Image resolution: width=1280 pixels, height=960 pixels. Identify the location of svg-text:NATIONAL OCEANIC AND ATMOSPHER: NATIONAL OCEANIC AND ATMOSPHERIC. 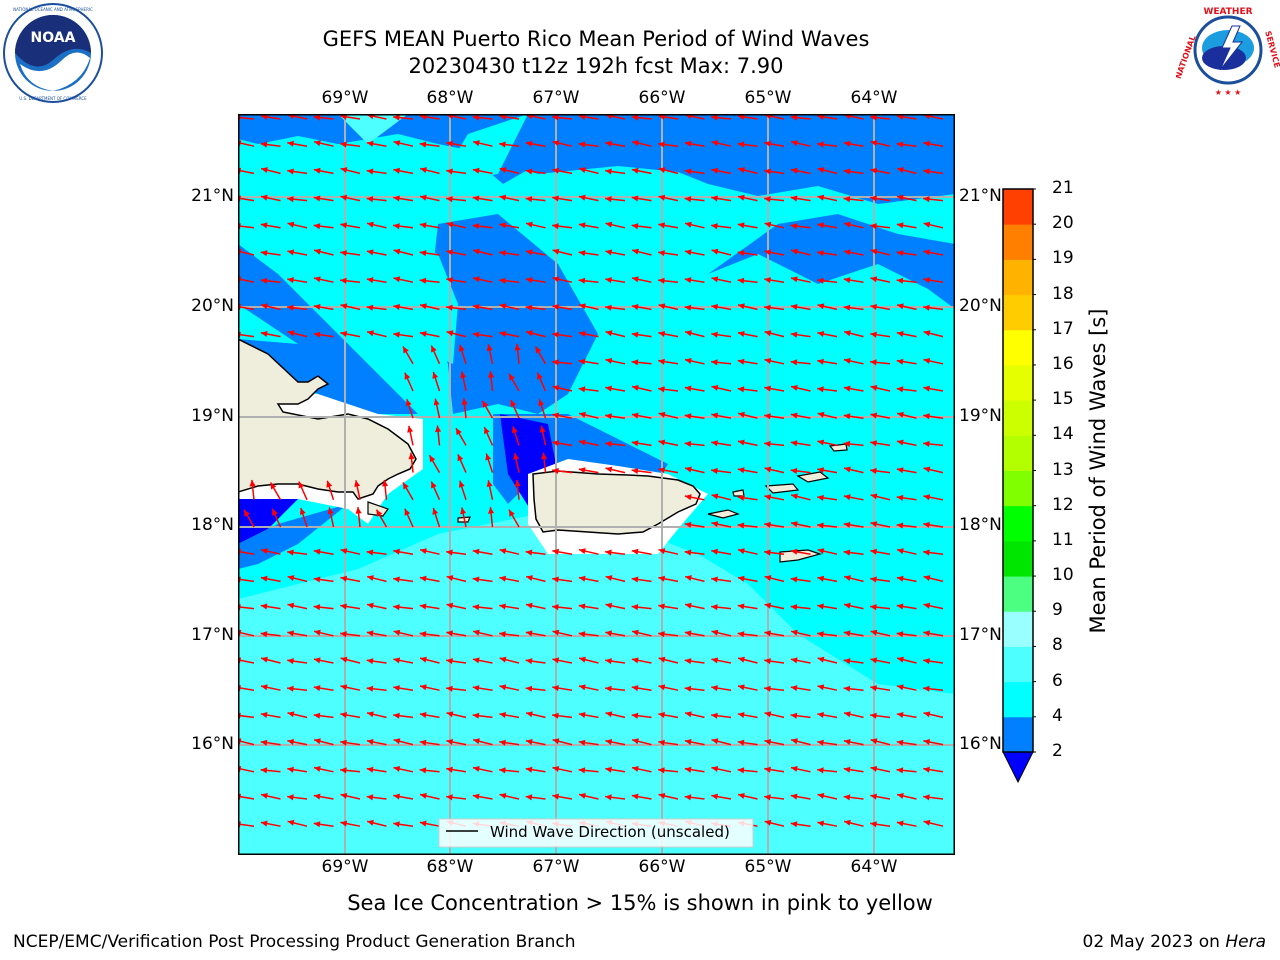
(53, 9).